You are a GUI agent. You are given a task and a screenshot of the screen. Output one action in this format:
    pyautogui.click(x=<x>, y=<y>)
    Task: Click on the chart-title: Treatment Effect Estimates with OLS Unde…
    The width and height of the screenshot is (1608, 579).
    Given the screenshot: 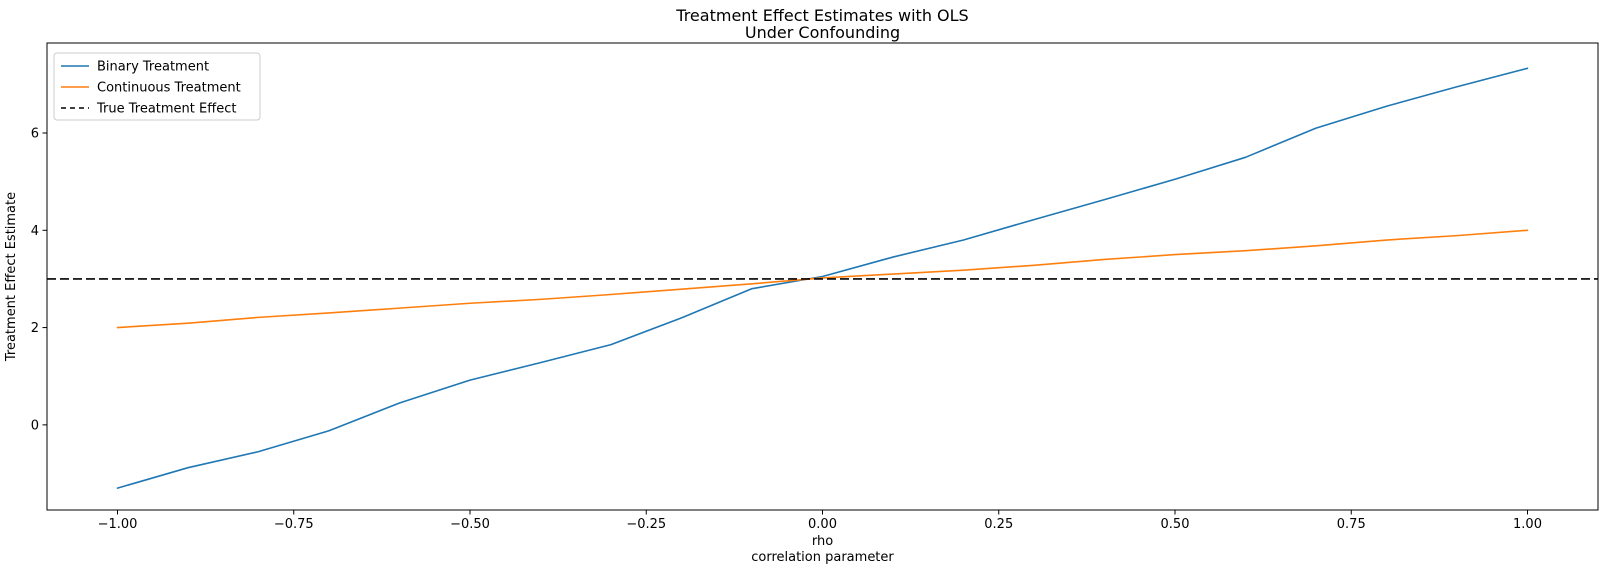 What is the action you would take?
    pyautogui.click(x=822, y=24)
    